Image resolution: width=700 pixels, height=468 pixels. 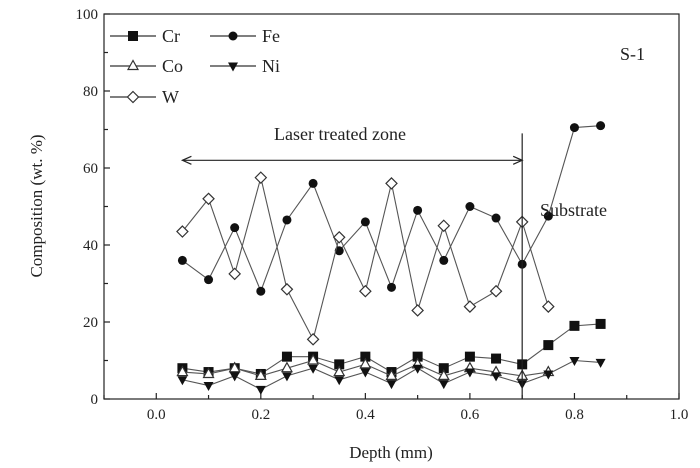 What do you see at coordinates (391, 349) in the screenshot?
I see `series-line-cr` at bounding box center [391, 349].